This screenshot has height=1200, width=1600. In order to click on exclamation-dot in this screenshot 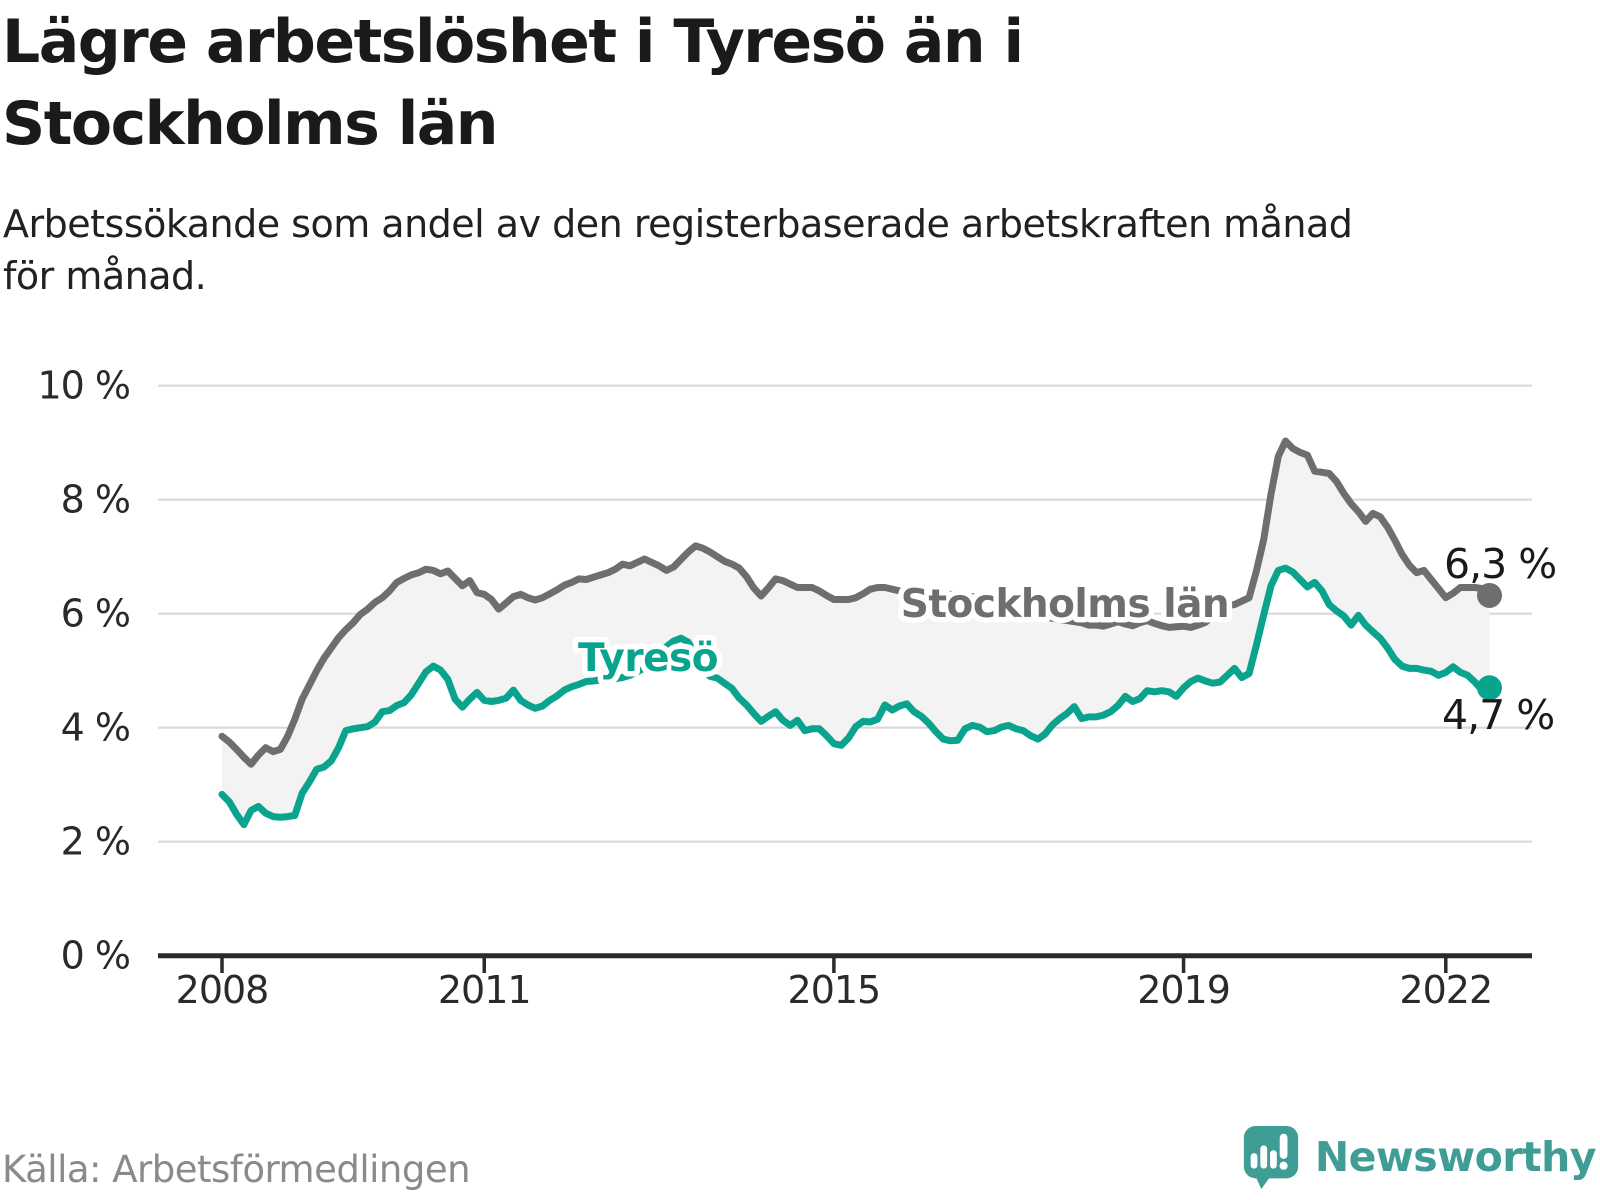, I will do `click(1283, 1165)`.